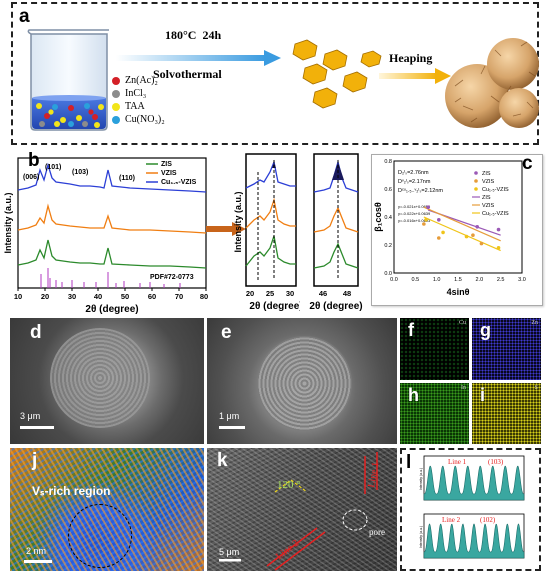  What do you see at coordinates (152, 296) in the screenshot?
I see `xtick-label: 60` at bounding box center [152, 296].